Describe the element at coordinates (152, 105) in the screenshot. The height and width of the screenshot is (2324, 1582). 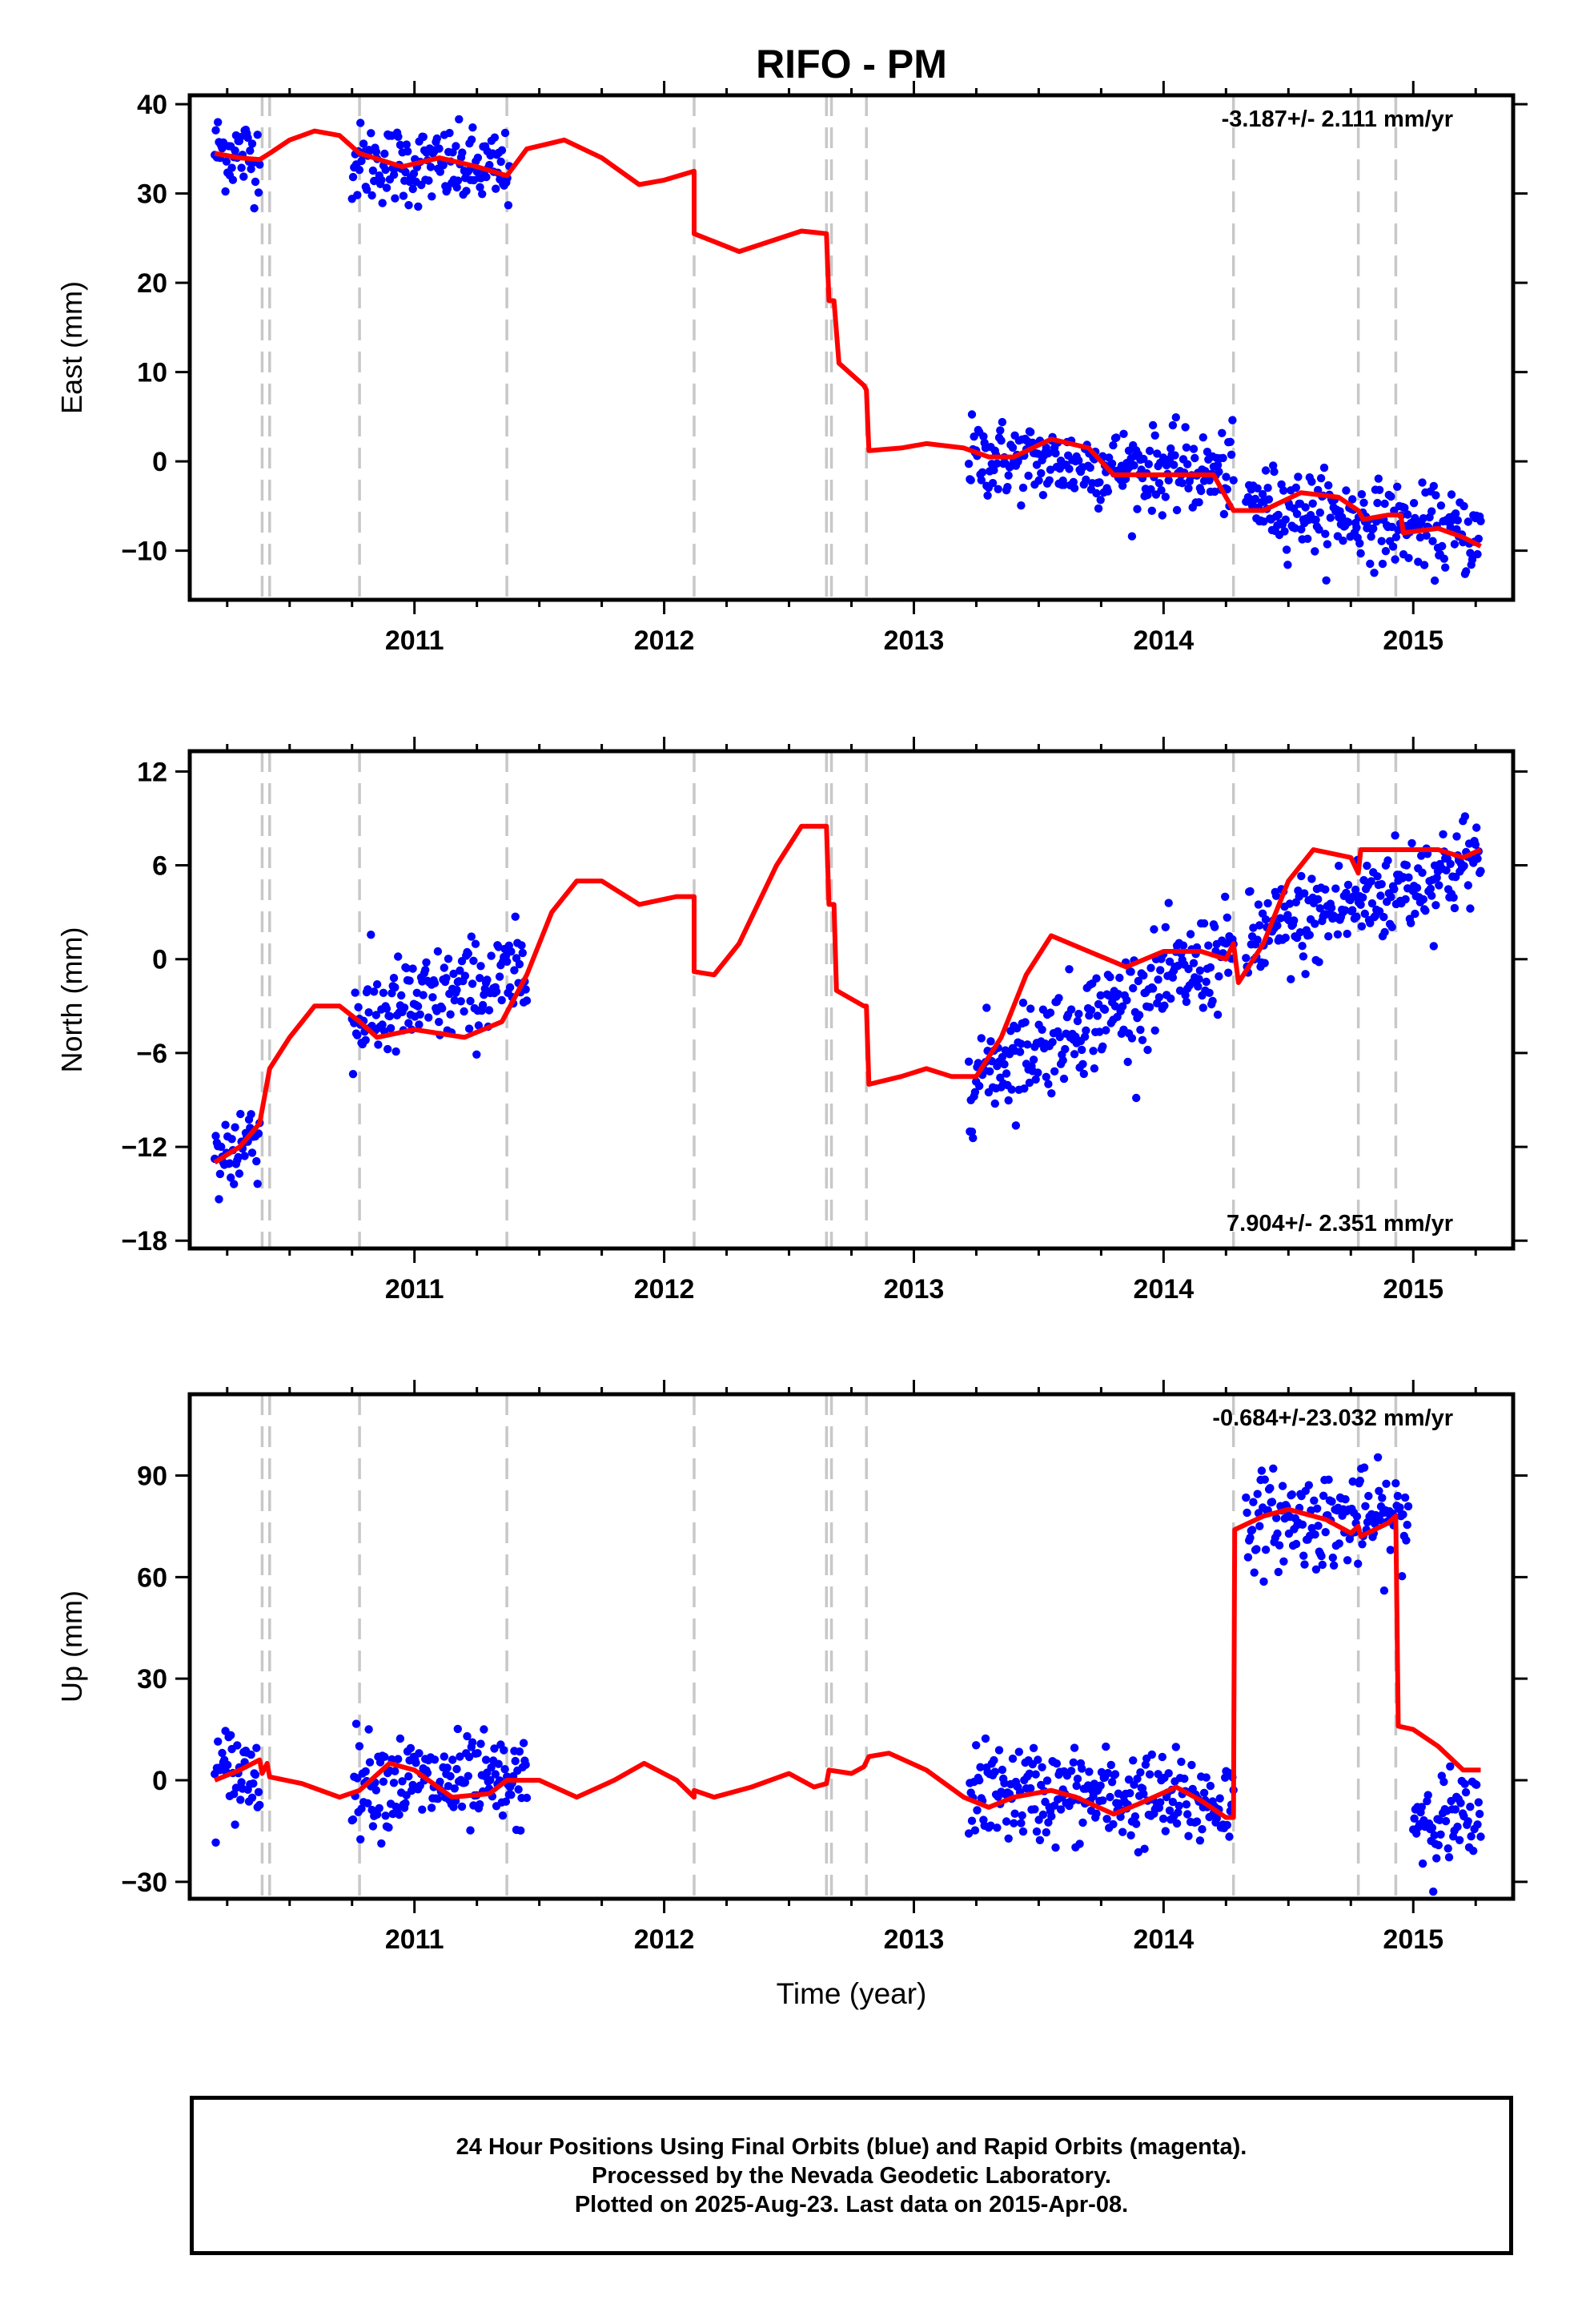
I see `y-tick-label: 40` at that location.